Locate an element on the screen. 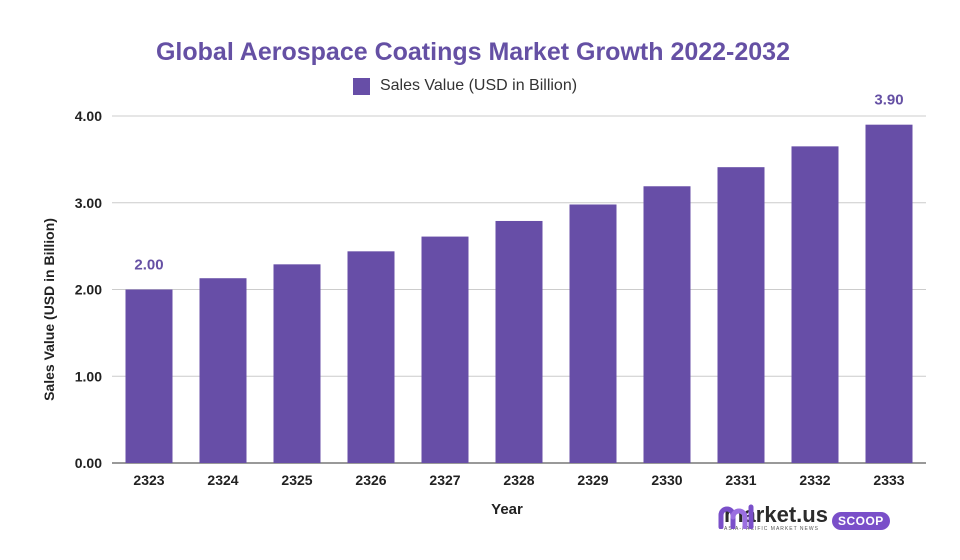 Image resolution: width=960 pixels, height=560 pixels. x-tick-label: 2326 is located at coordinates (370, 480).